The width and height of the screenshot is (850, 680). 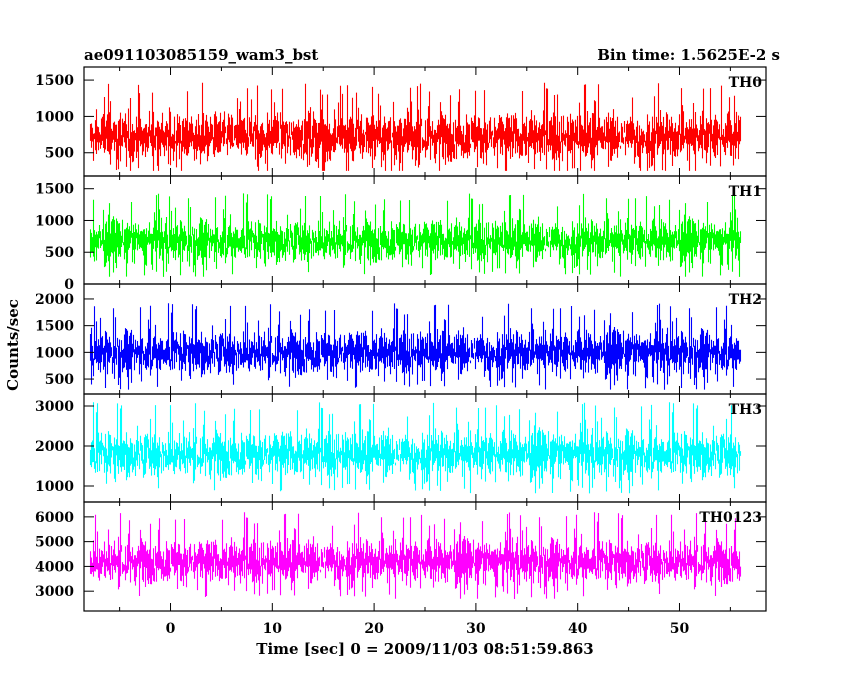 I want to click on bin-time-label: Bin time: 1.5625E-2 s, so click(x=688, y=55).